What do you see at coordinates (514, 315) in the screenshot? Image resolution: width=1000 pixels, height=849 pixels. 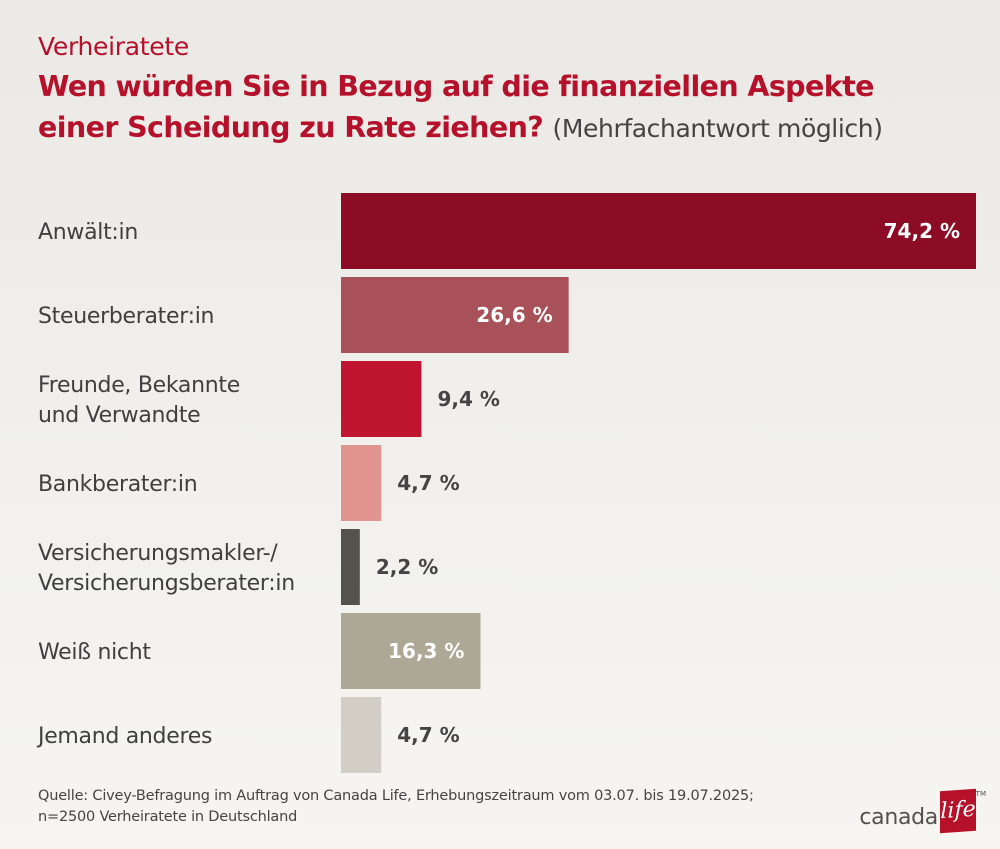 I see `value-label-steuerberater-in: 26,6 %` at bounding box center [514, 315].